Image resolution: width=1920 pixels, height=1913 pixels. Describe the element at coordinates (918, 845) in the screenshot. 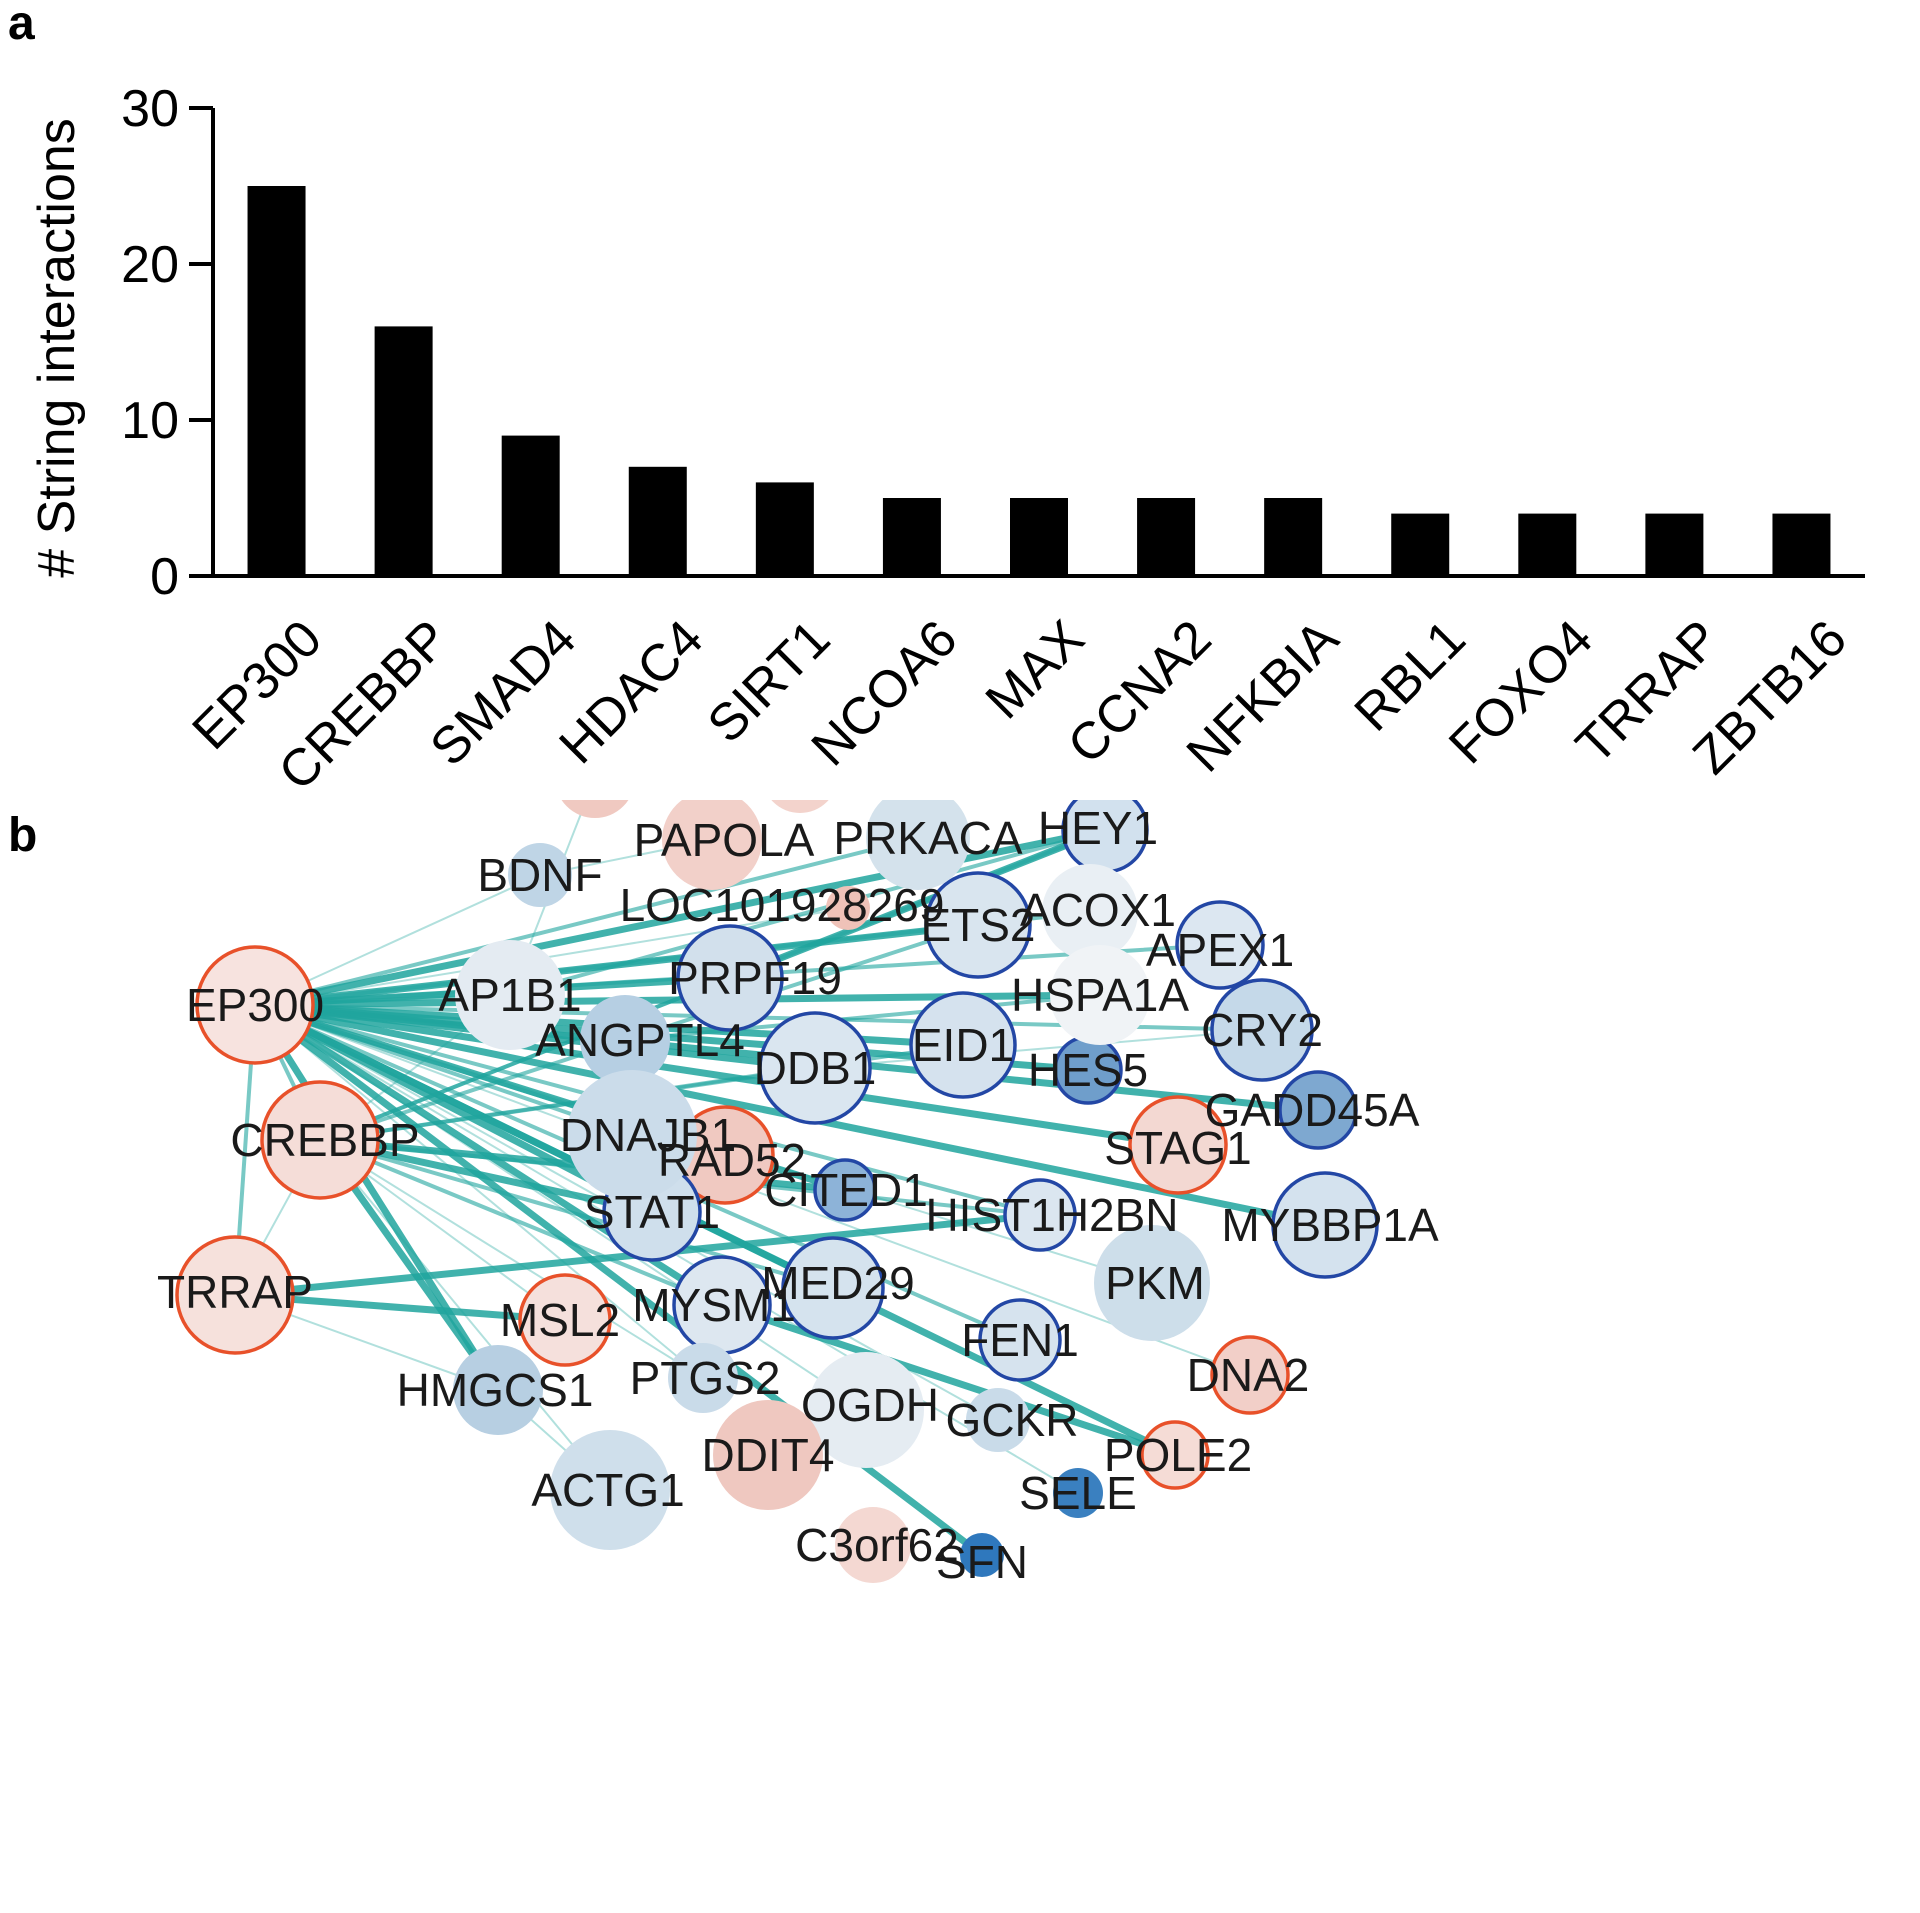

I see `node-prkaca` at that location.